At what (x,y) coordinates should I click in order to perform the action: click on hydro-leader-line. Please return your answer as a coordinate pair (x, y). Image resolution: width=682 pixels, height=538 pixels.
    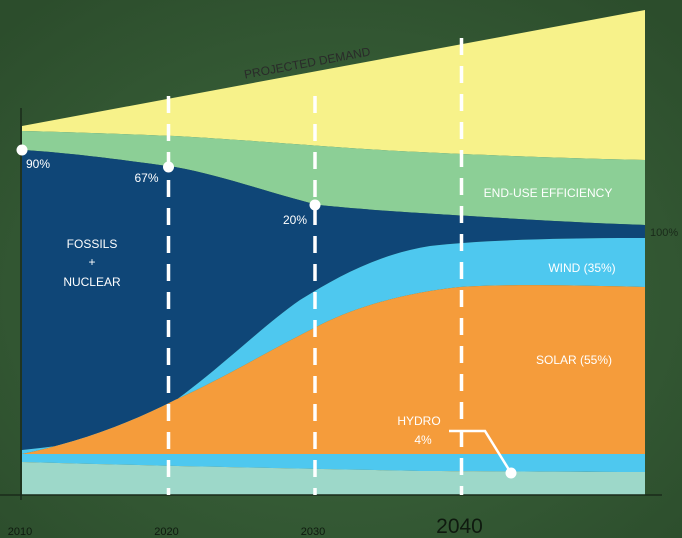
    Looking at the image, I should click on (481, 451).